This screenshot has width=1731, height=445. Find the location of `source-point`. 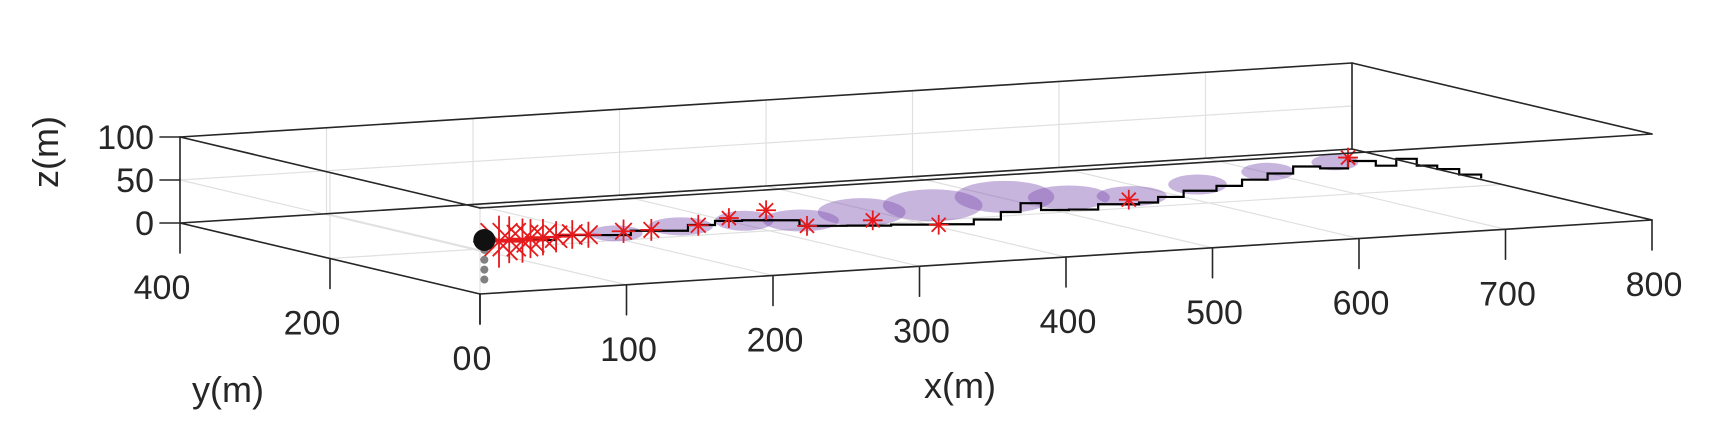

source-point is located at coordinates (484, 240).